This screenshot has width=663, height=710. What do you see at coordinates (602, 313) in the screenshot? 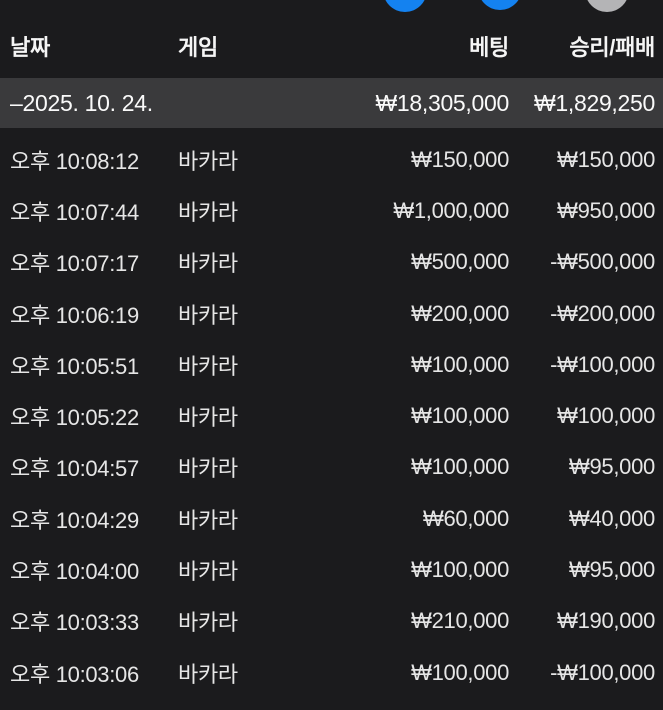
I see `row-winloss: -₩200,000` at bounding box center [602, 313].